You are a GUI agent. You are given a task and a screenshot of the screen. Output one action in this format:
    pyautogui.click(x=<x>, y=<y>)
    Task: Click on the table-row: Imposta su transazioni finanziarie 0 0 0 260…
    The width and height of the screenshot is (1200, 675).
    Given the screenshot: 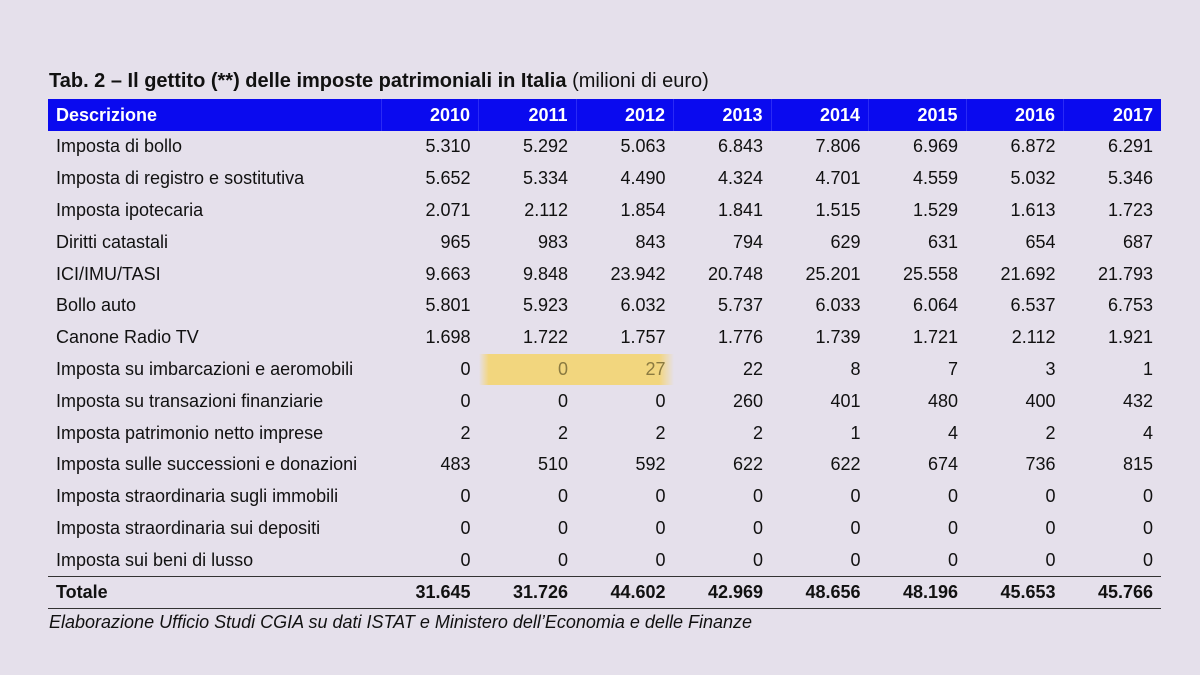 What is the action you would take?
    pyautogui.click(x=604, y=401)
    